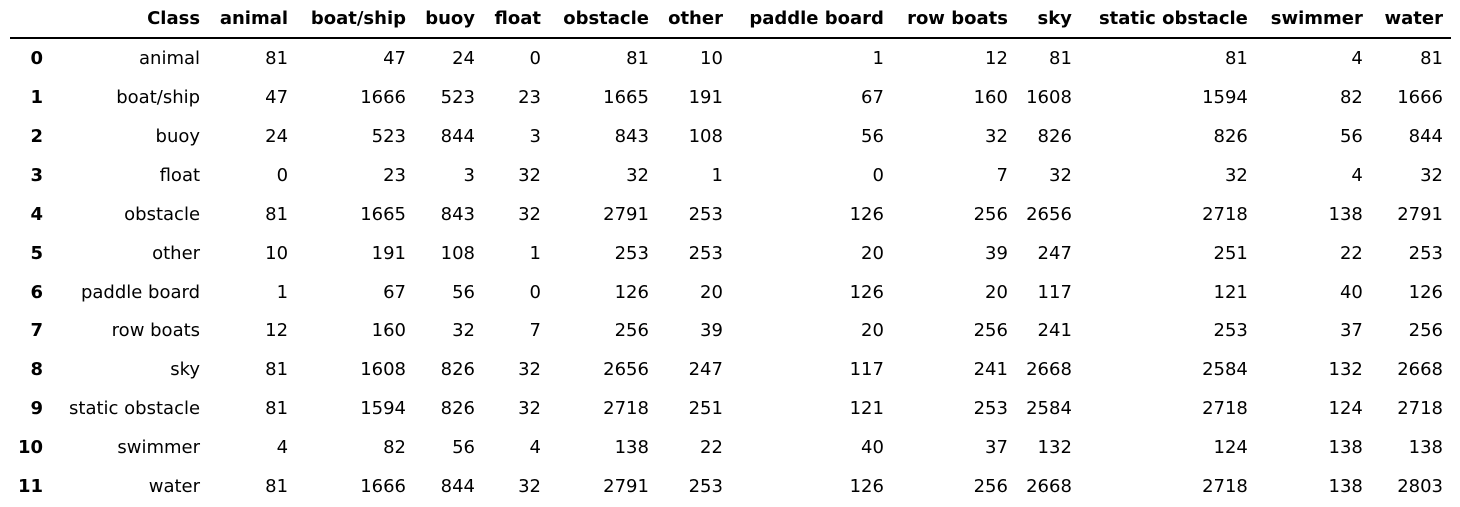  What do you see at coordinates (31, 487) in the screenshot?
I see `row-index: 11` at bounding box center [31, 487].